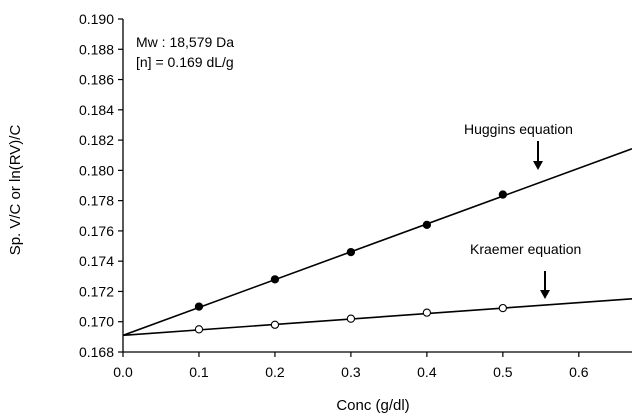 The width and height of the screenshot is (632, 418). What do you see at coordinates (541, 220) in the screenshot?
I see `labels` at bounding box center [541, 220].